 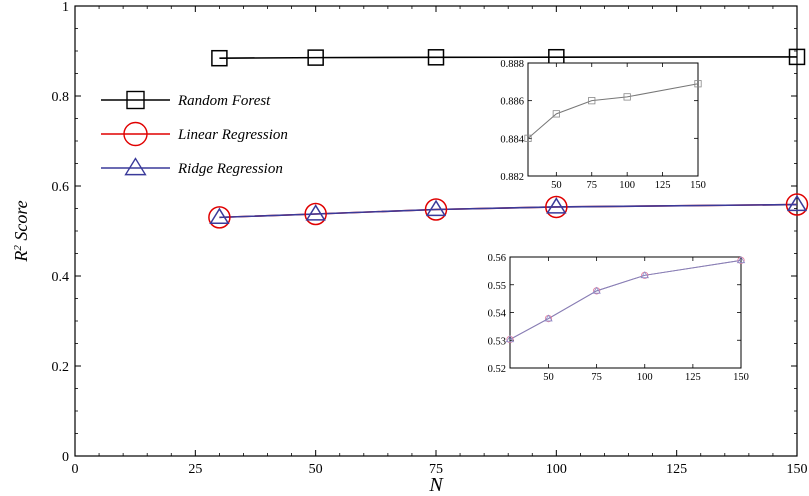 What do you see at coordinates (497, 286) in the screenshot?
I see `inset-y-tick-label: 0.55` at bounding box center [497, 286].